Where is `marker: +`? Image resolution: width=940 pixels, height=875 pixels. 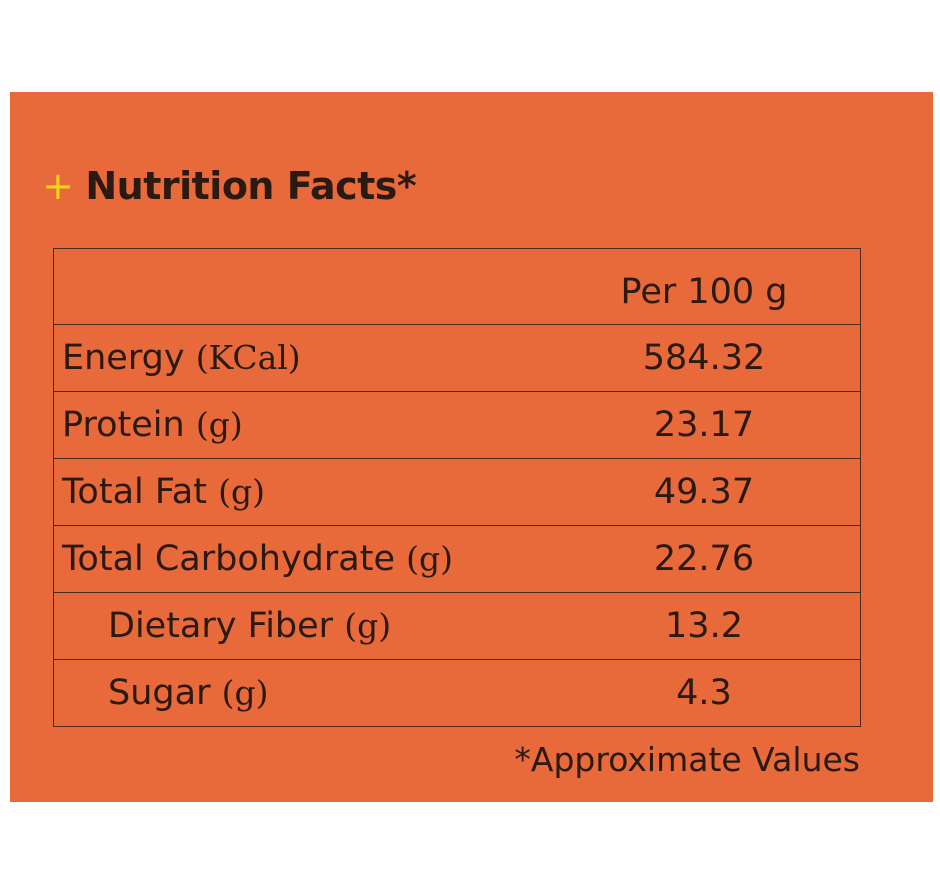 marker: + is located at coordinates (58, 186).